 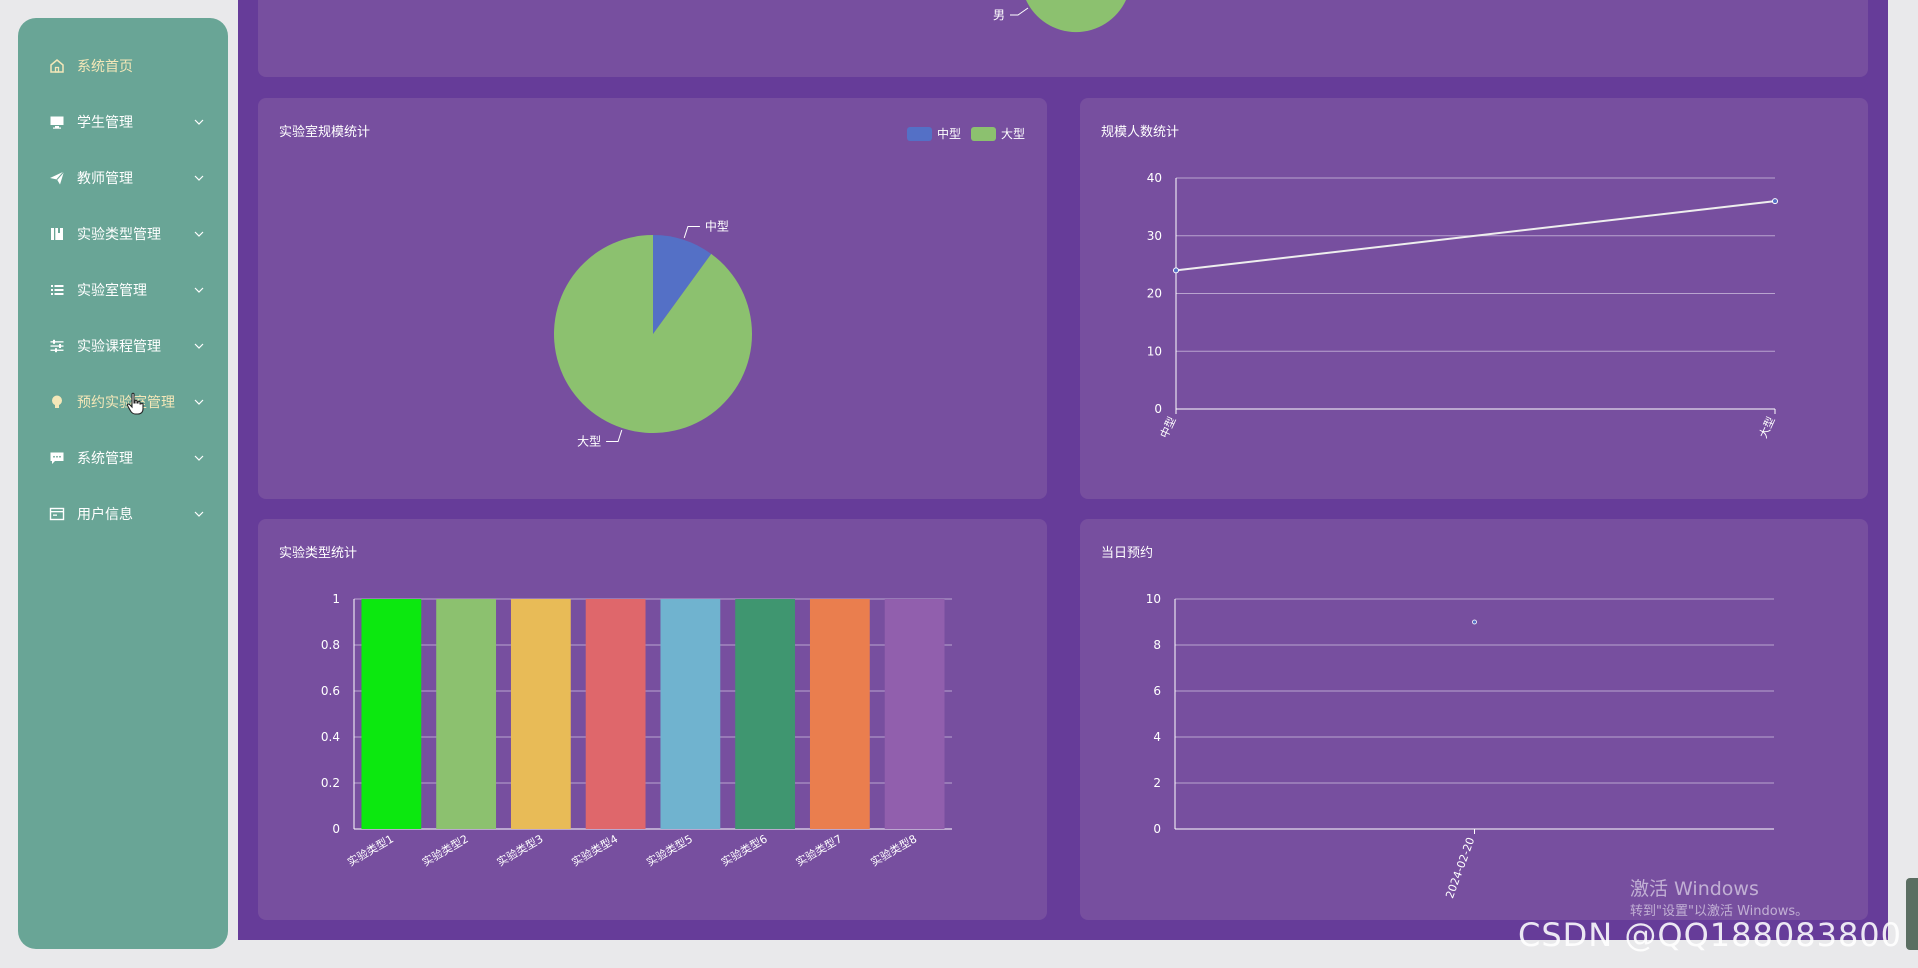 What do you see at coordinates (1127, 553) in the screenshot?
I see `panel-title: 当日预约` at bounding box center [1127, 553].